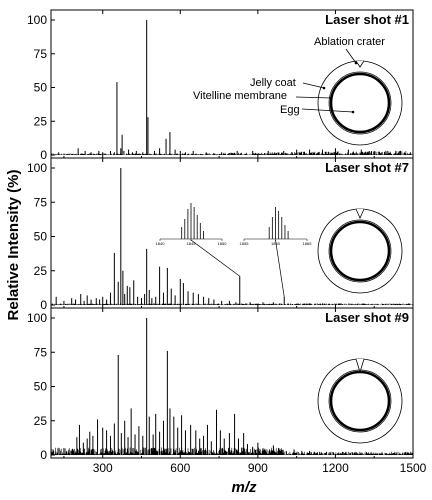 This screenshot has width=432, height=500. I want to click on inset-tick-label: 1840, so click(161, 243).